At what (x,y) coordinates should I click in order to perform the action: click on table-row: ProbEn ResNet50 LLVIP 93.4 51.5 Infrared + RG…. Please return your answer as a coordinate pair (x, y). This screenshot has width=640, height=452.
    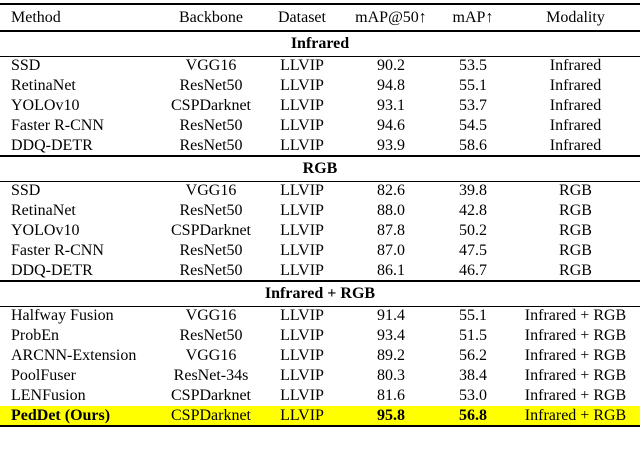
    Looking at the image, I should click on (320, 336).